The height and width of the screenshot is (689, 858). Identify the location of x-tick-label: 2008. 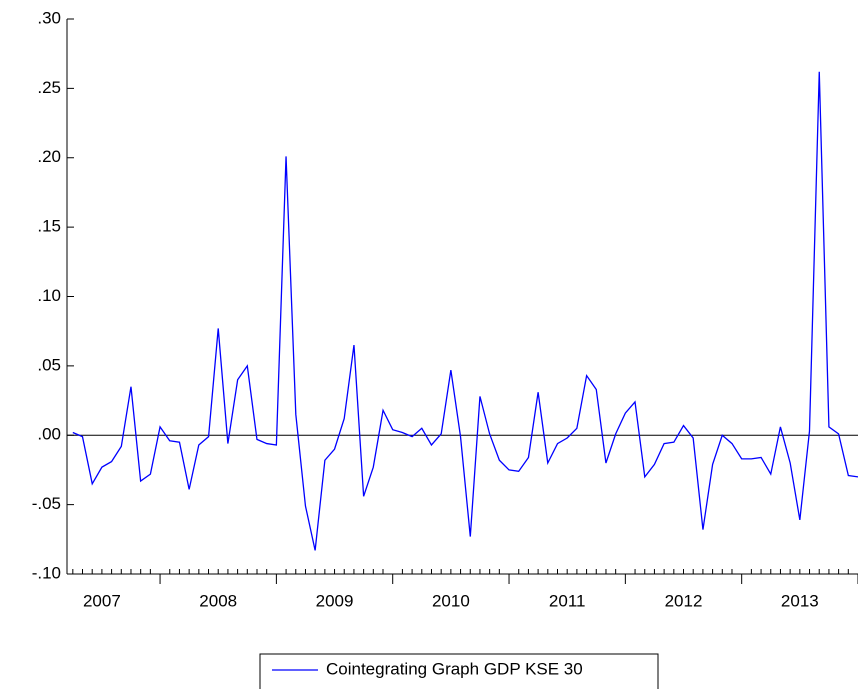
(218, 600).